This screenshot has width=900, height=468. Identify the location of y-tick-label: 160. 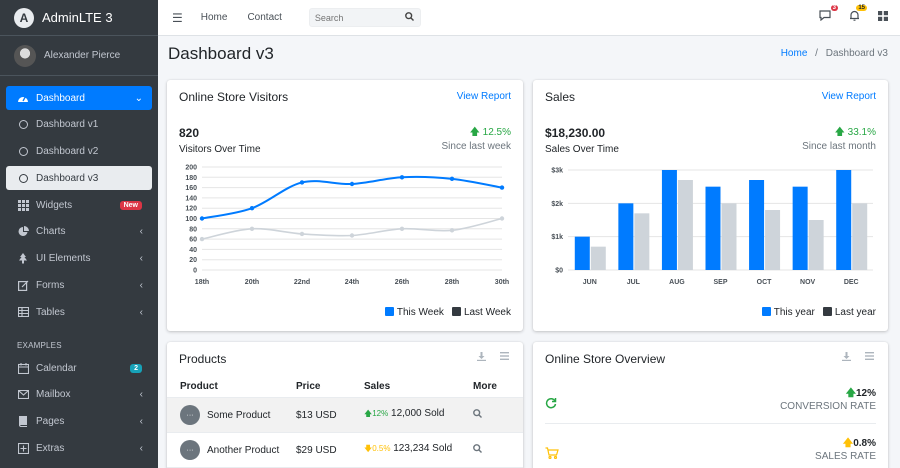
(191, 188).